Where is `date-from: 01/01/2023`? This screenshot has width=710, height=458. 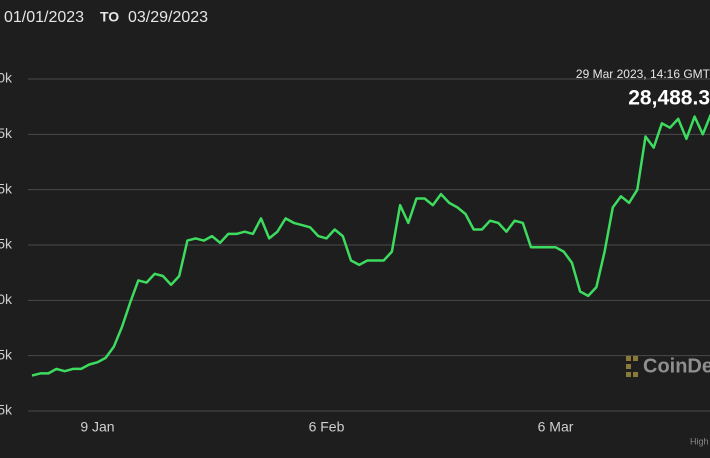 date-from: 01/01/2023 is located at coordinates (44, 17).